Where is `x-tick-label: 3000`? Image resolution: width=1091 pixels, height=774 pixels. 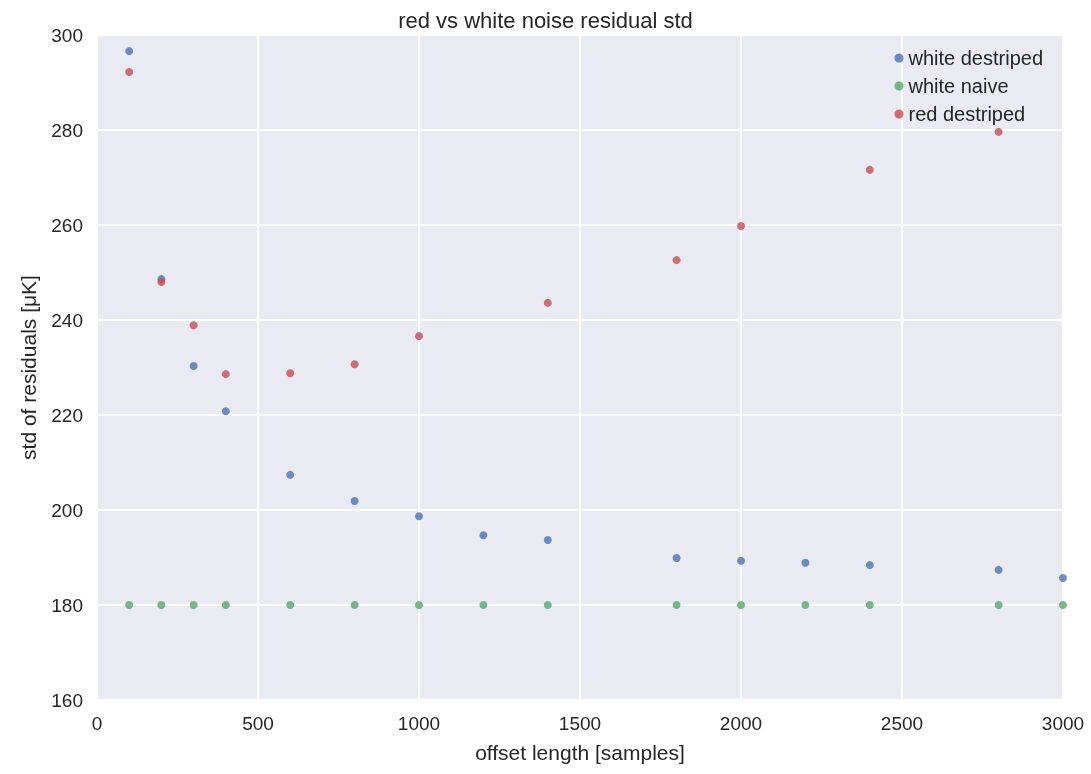 x-tick-label: 3000 is located at coordinates (1063, 723).